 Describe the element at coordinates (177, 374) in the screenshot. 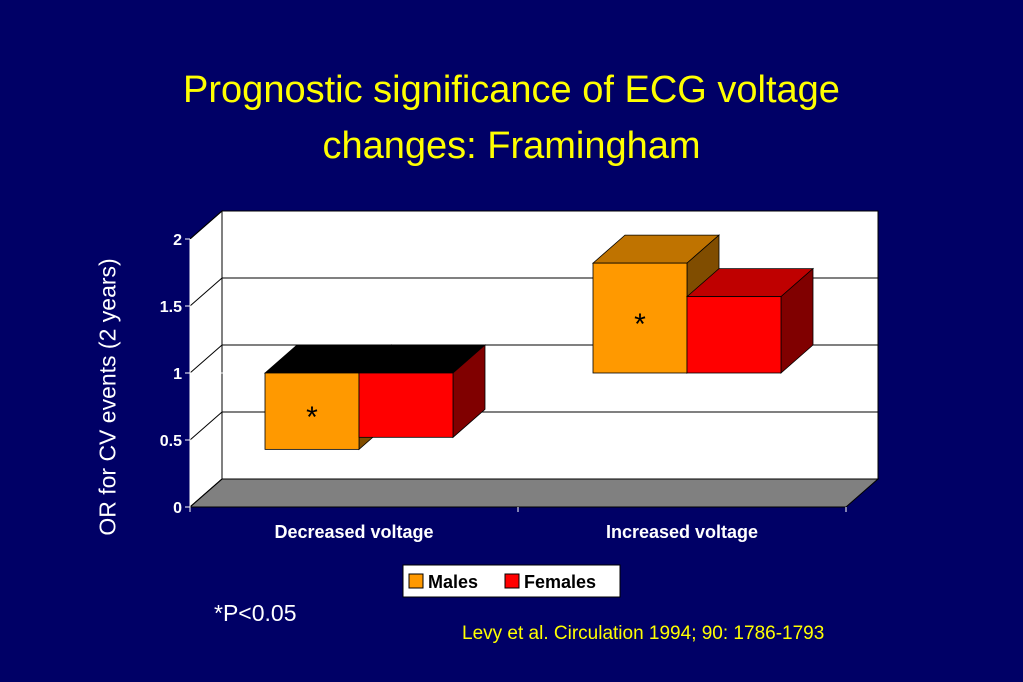

I see `y-tick-label: 1` at that location.